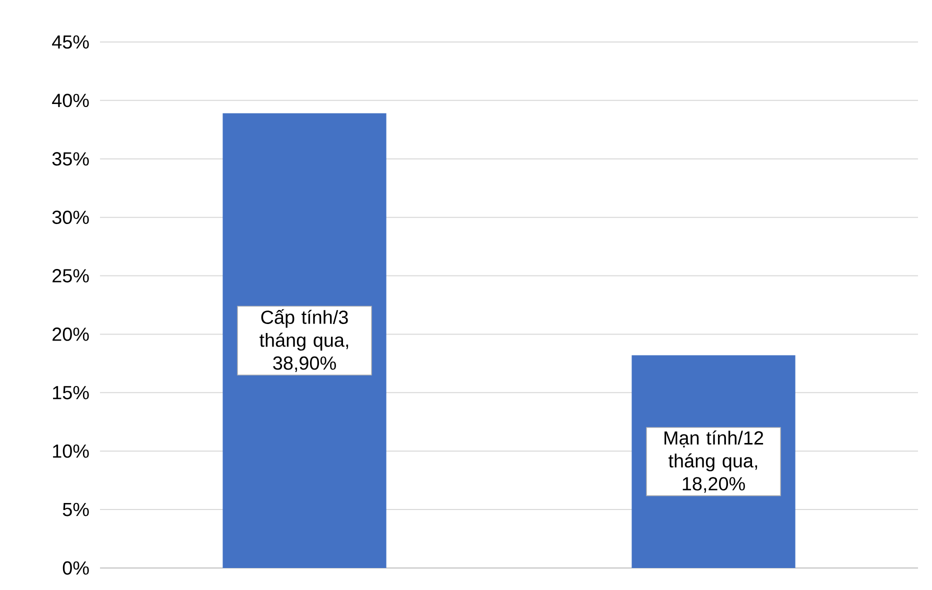 This screenshot has height=590, width=932. Describe the element at coordinates (75, 568) in the screenshot. I see `y-tick-label: 0%` at that location.